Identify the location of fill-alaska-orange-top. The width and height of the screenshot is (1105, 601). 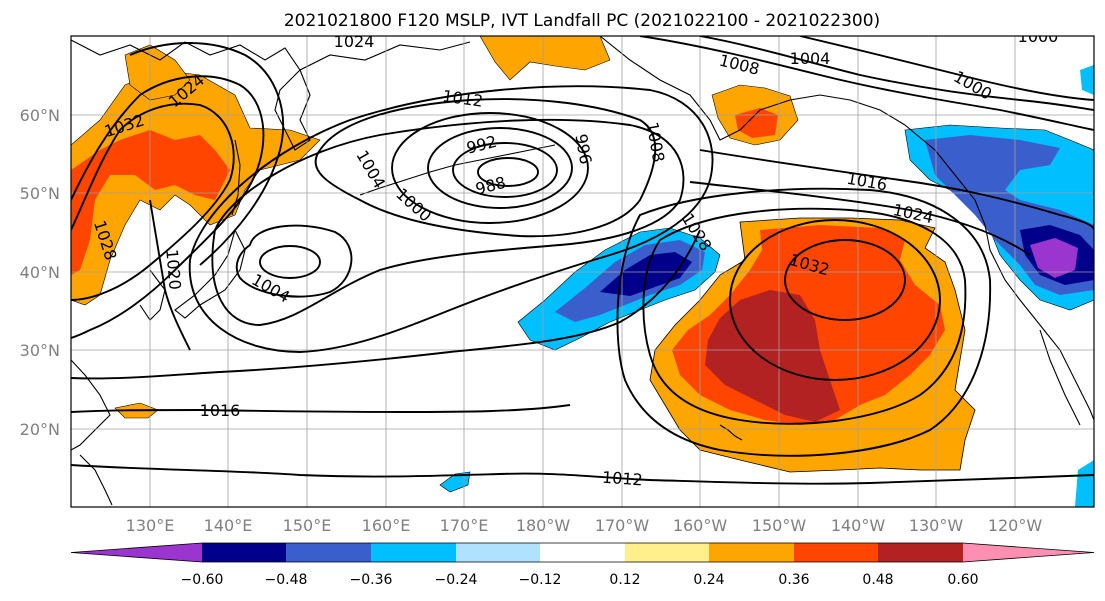
(545, 58).